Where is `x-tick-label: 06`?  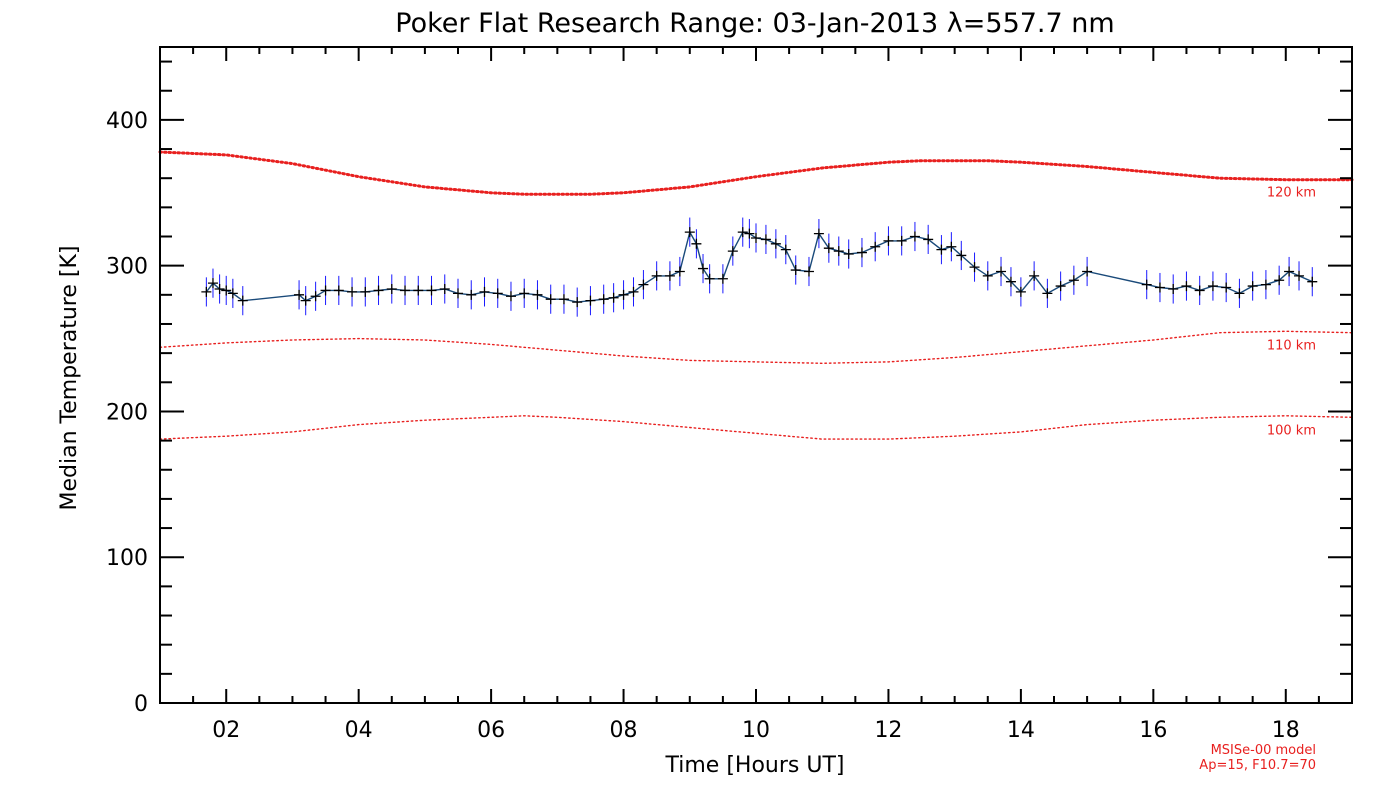
x-tick-label: 06 is located at coordinates (491, 730).